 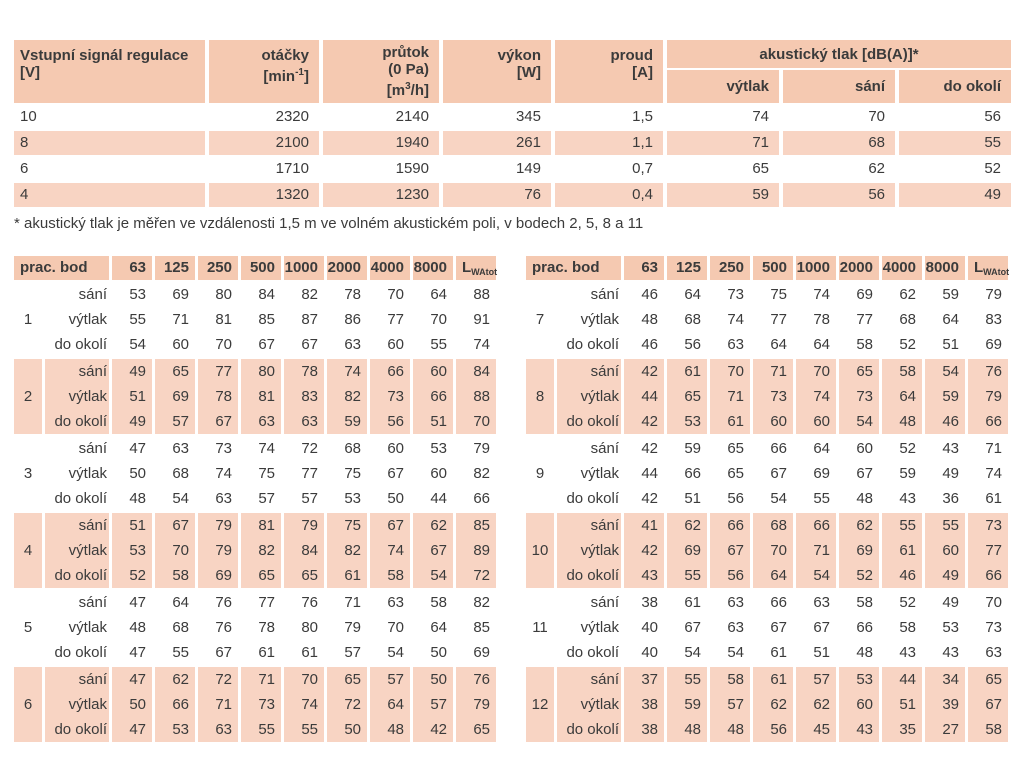 What do you see at coordinates (218, 319) in the screenshot?
I see `noise-value-cell: 80 81 70` at bounding box center [218, 319].